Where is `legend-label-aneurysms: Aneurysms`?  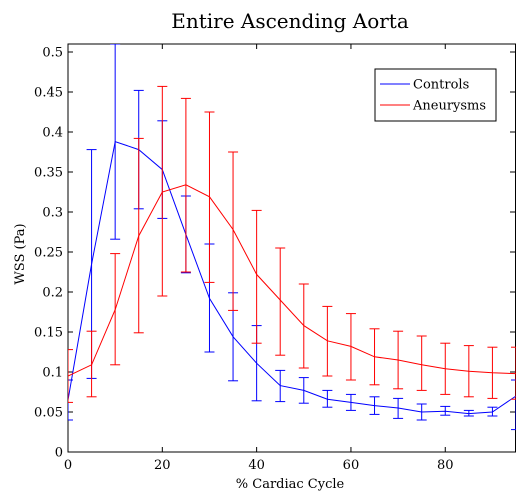
legend-label-aneurysms: Aneurysms is located at coordinates (449, 106).